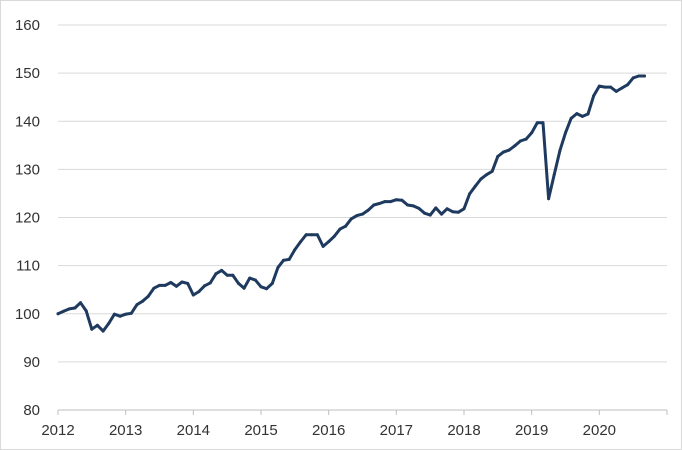 The image size is (682, 450). What do you see at coordinates (260, 430) in the screenshot?
I see `x-tick-label: 2015` at bounding box center [260, 430].